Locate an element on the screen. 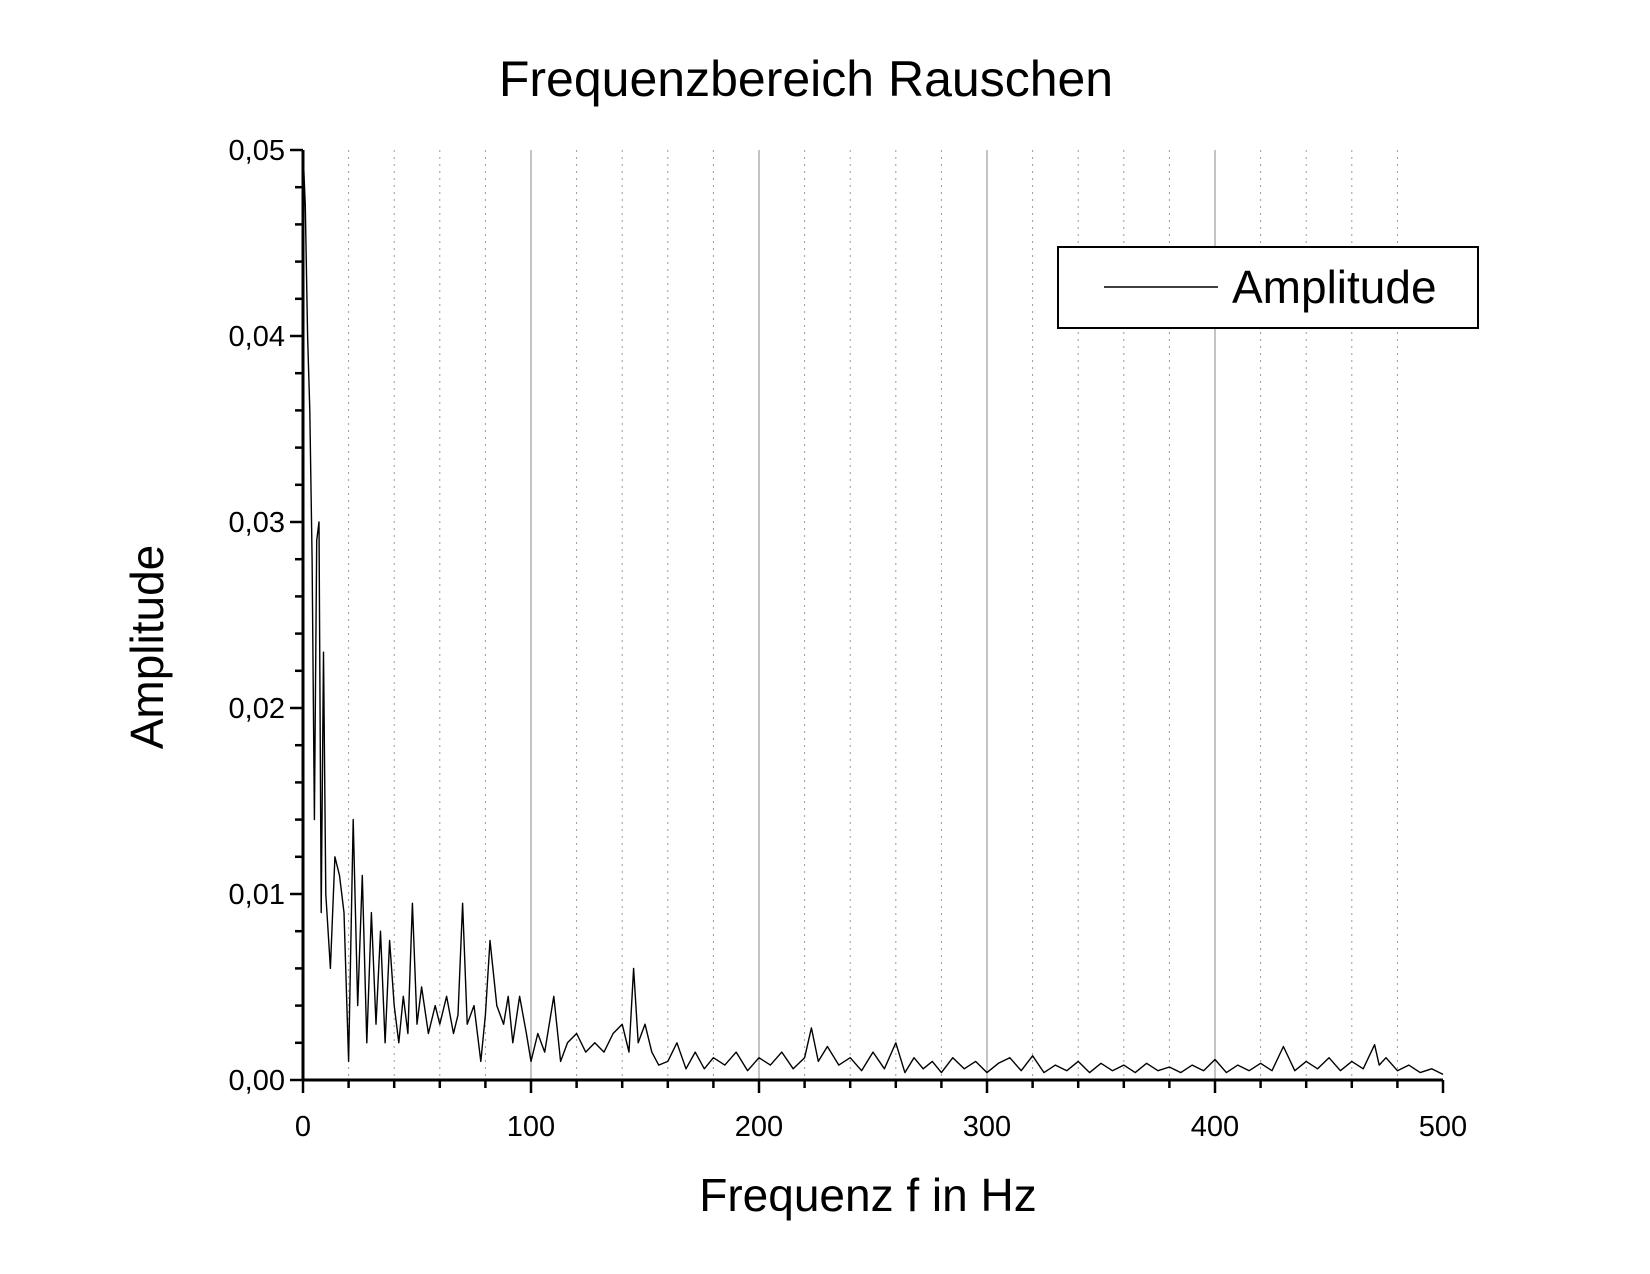 This screenshot has height=1274, width=1650. x-tick-label: 400 is located at coordinates (1215, 1127).